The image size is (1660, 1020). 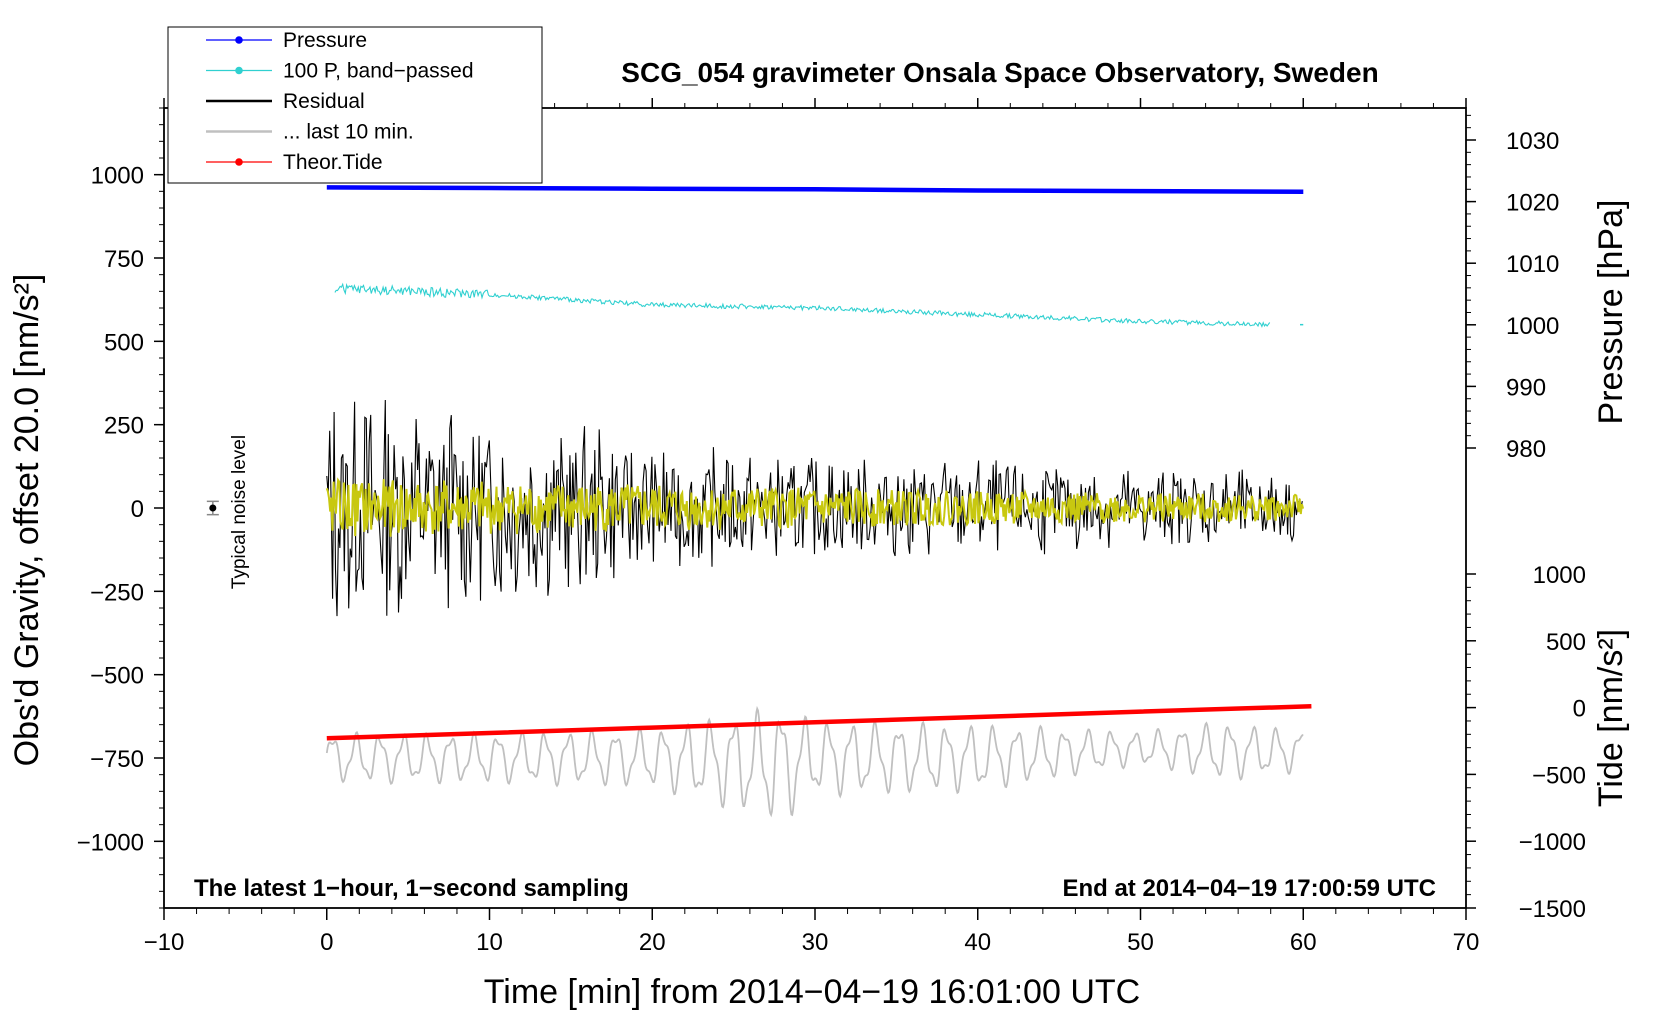 What do you see at coordinates (325, 40) in the screenshot?
I see `legend-label: Pressure` at bounding box center [325, 40].